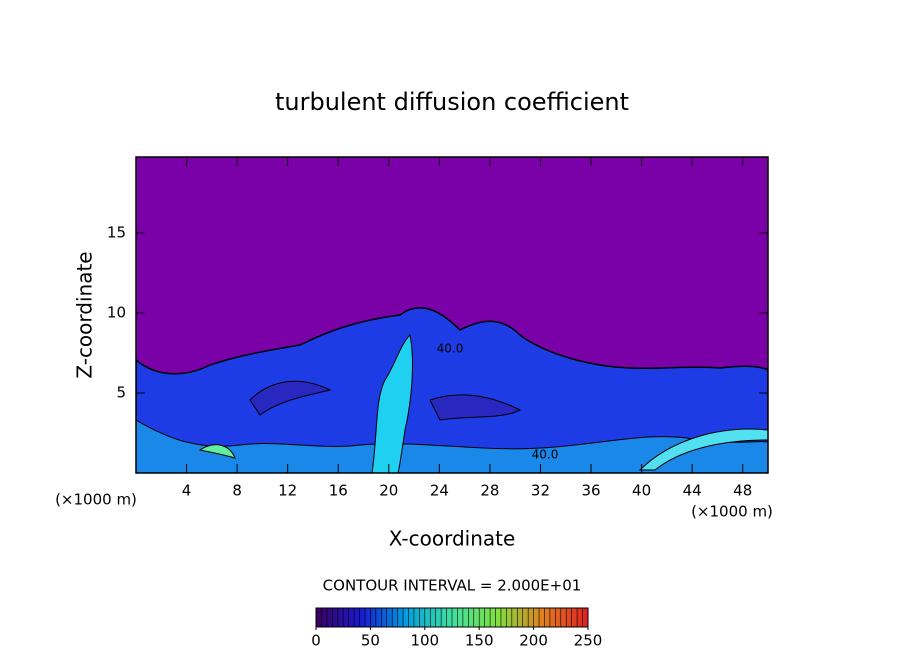  What do you see at coordinates (424, 641) in the screenshot?
I see `colorbar-tick-label: 100` at bounding box center [424, 641].